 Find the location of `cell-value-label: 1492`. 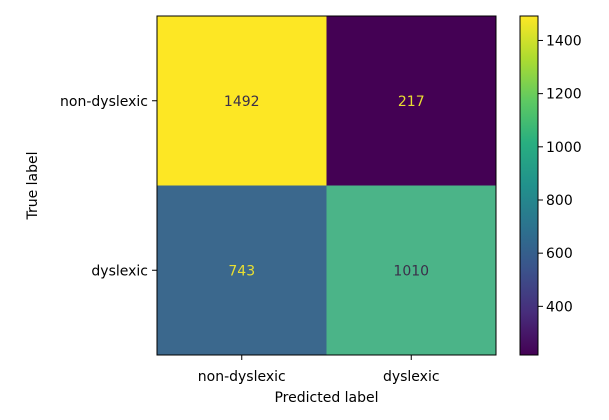

cell-value-label: 1492 is located at coordinates (242, 102).